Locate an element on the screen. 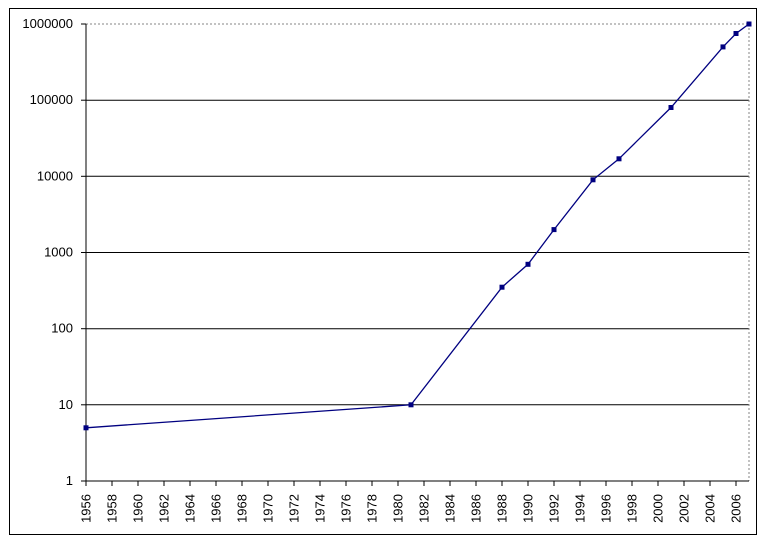 The image size is (766, 543). x-tick-label: 1964 is located at coordinates (190, 508).